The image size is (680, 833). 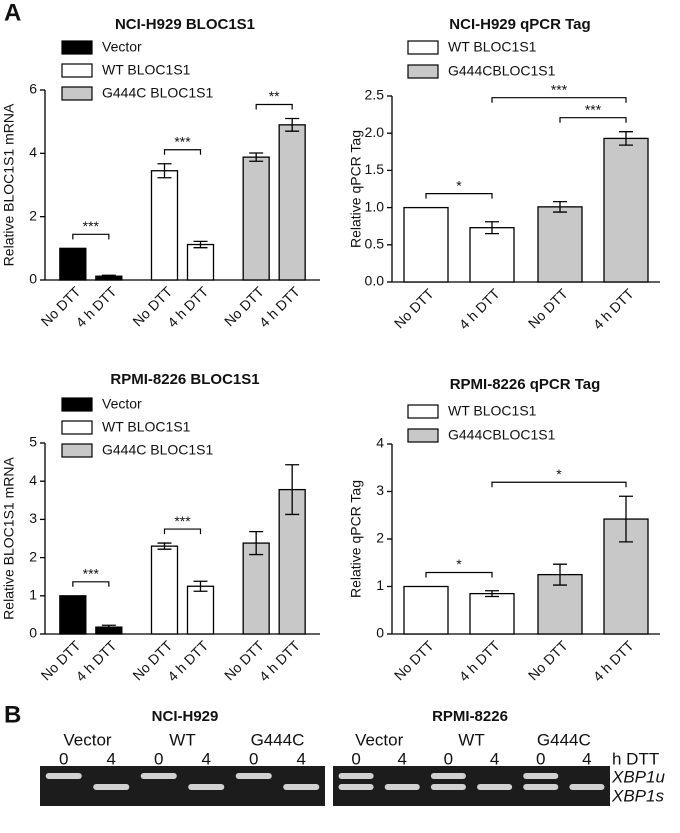 What do you see at coordinates (33, 518) in the screenshot?
I see `y-tick-label: 3` at bounding box center [33, 518].